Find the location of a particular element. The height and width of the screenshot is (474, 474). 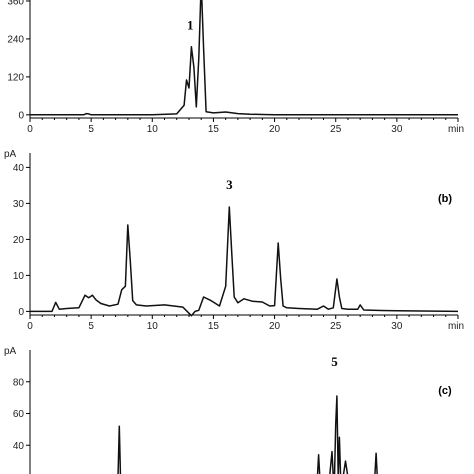

y-tick-label: 360 is located at coordinates (15, 3).